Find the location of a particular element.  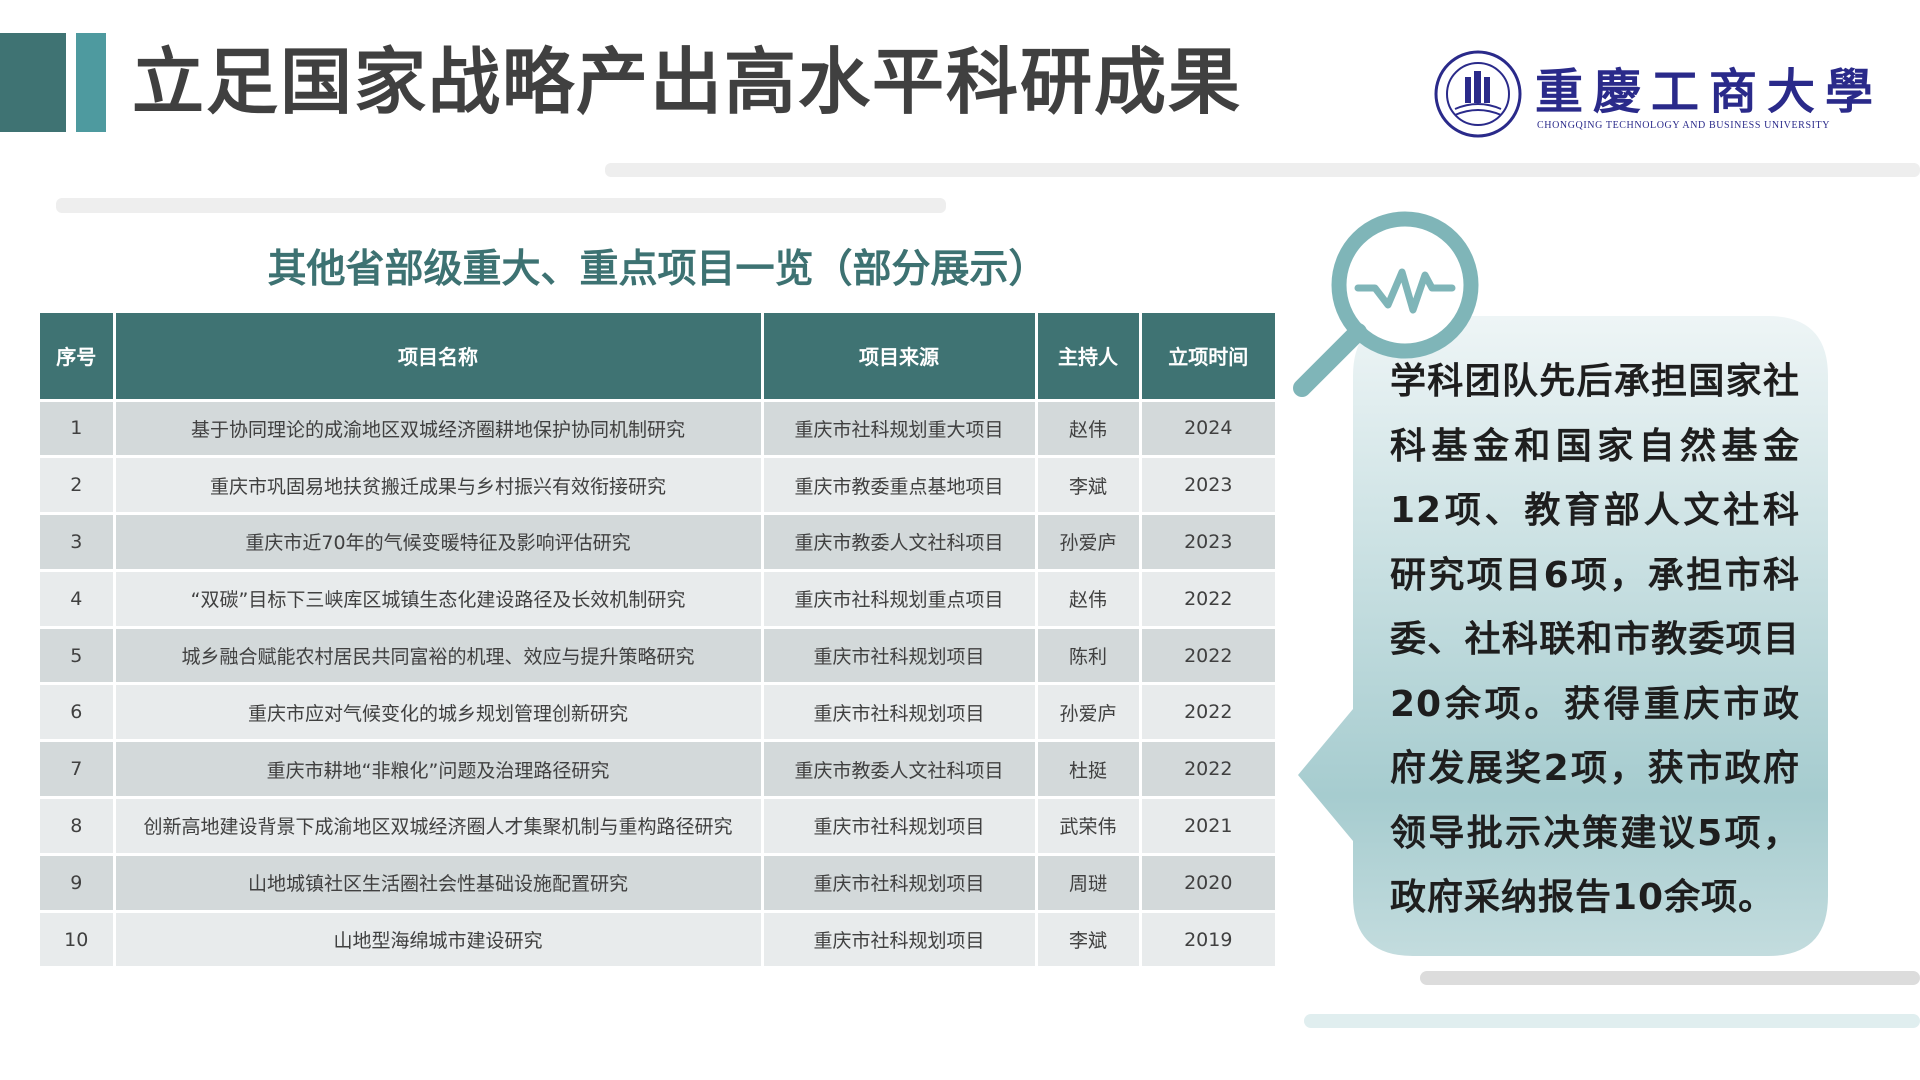

cell-project-name: 重庆市巩固易地扶贫搬迁成果与乡村振兴有效衔接研究 is located at coordinates (438, 485).